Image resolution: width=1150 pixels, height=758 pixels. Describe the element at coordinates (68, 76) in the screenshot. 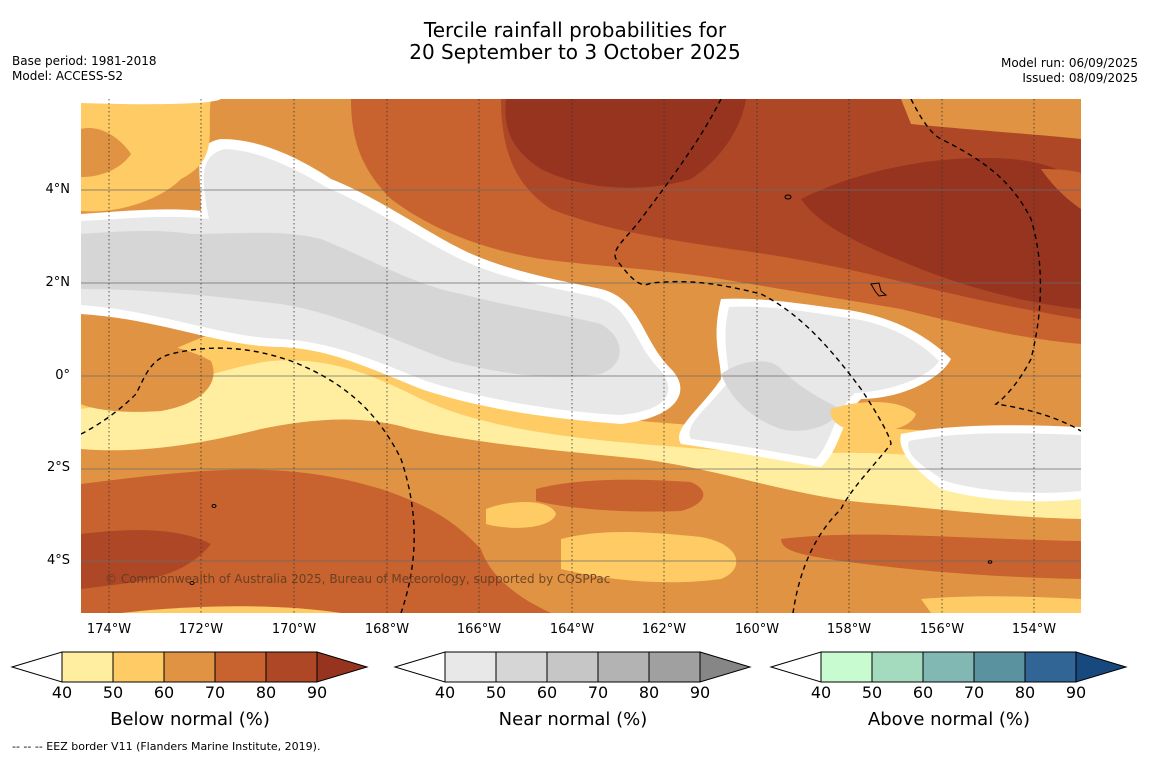

I see `model-name: Model: ACCESS-S2` at that location.